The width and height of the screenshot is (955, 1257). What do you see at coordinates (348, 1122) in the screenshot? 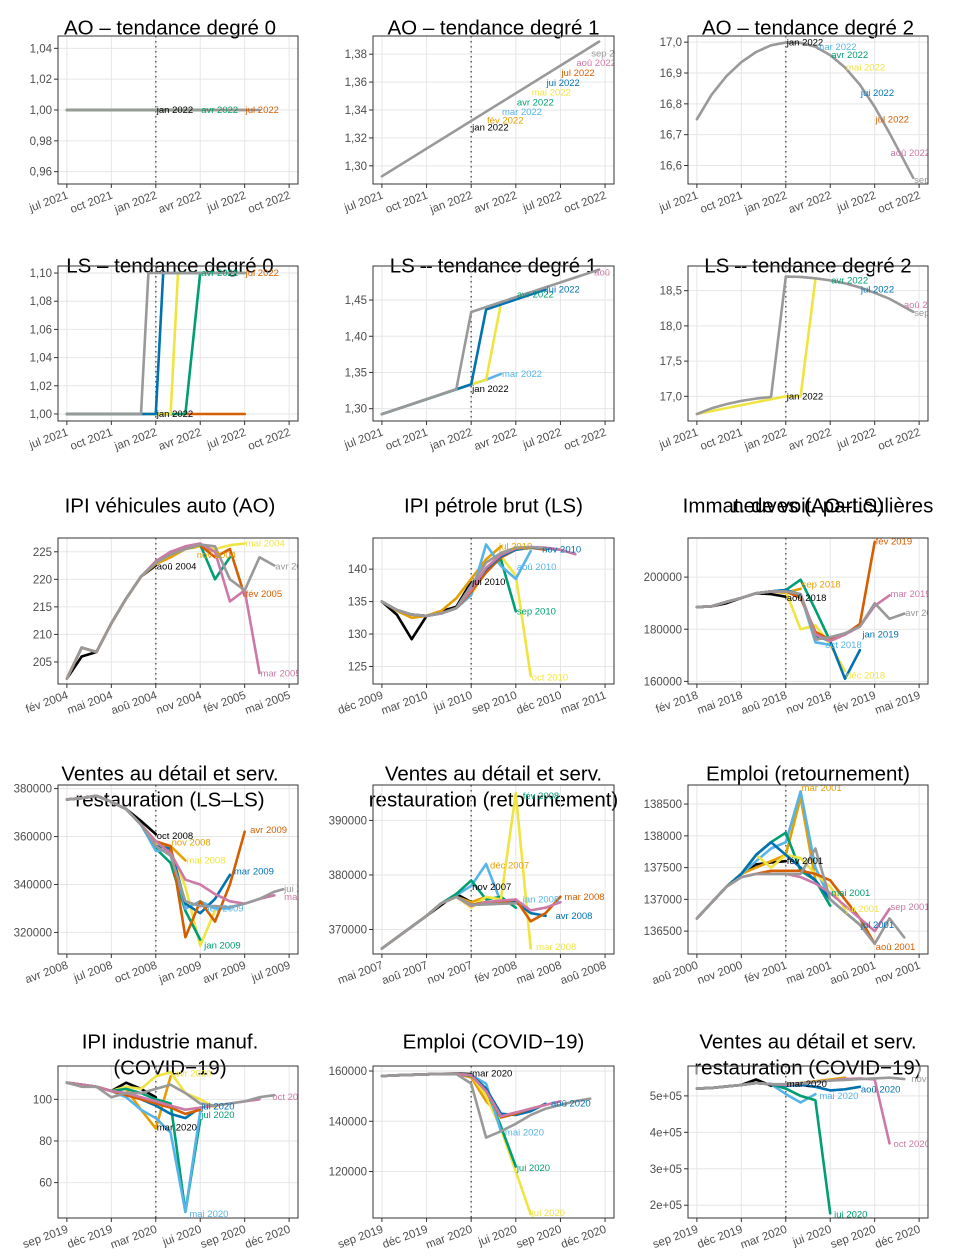
I see `y-tick-label: 140000` at bounding box center [348, 1122].